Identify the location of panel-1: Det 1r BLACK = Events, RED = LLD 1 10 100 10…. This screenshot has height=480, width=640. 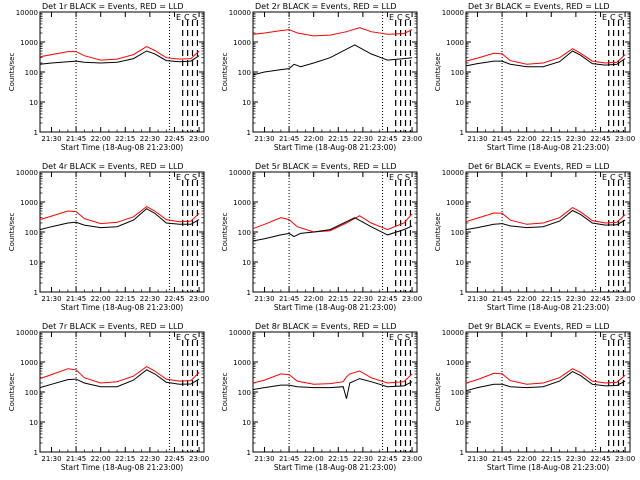
(108, 77).